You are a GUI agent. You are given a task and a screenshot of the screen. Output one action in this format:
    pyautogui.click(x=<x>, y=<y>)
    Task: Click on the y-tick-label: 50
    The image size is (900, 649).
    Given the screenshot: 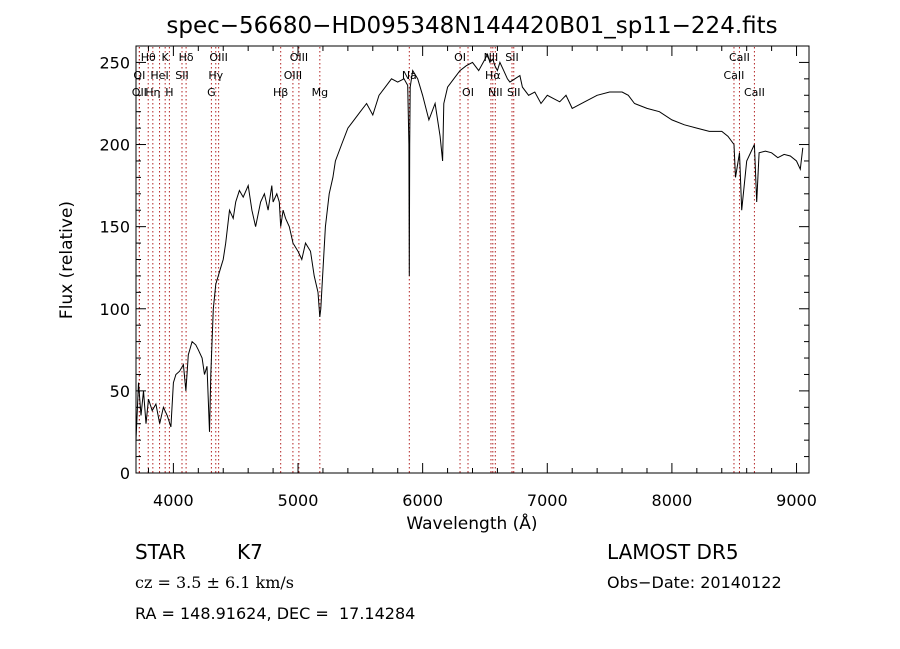 What is the action you would take?
    pyautogui.click(x=120, y=391)
    